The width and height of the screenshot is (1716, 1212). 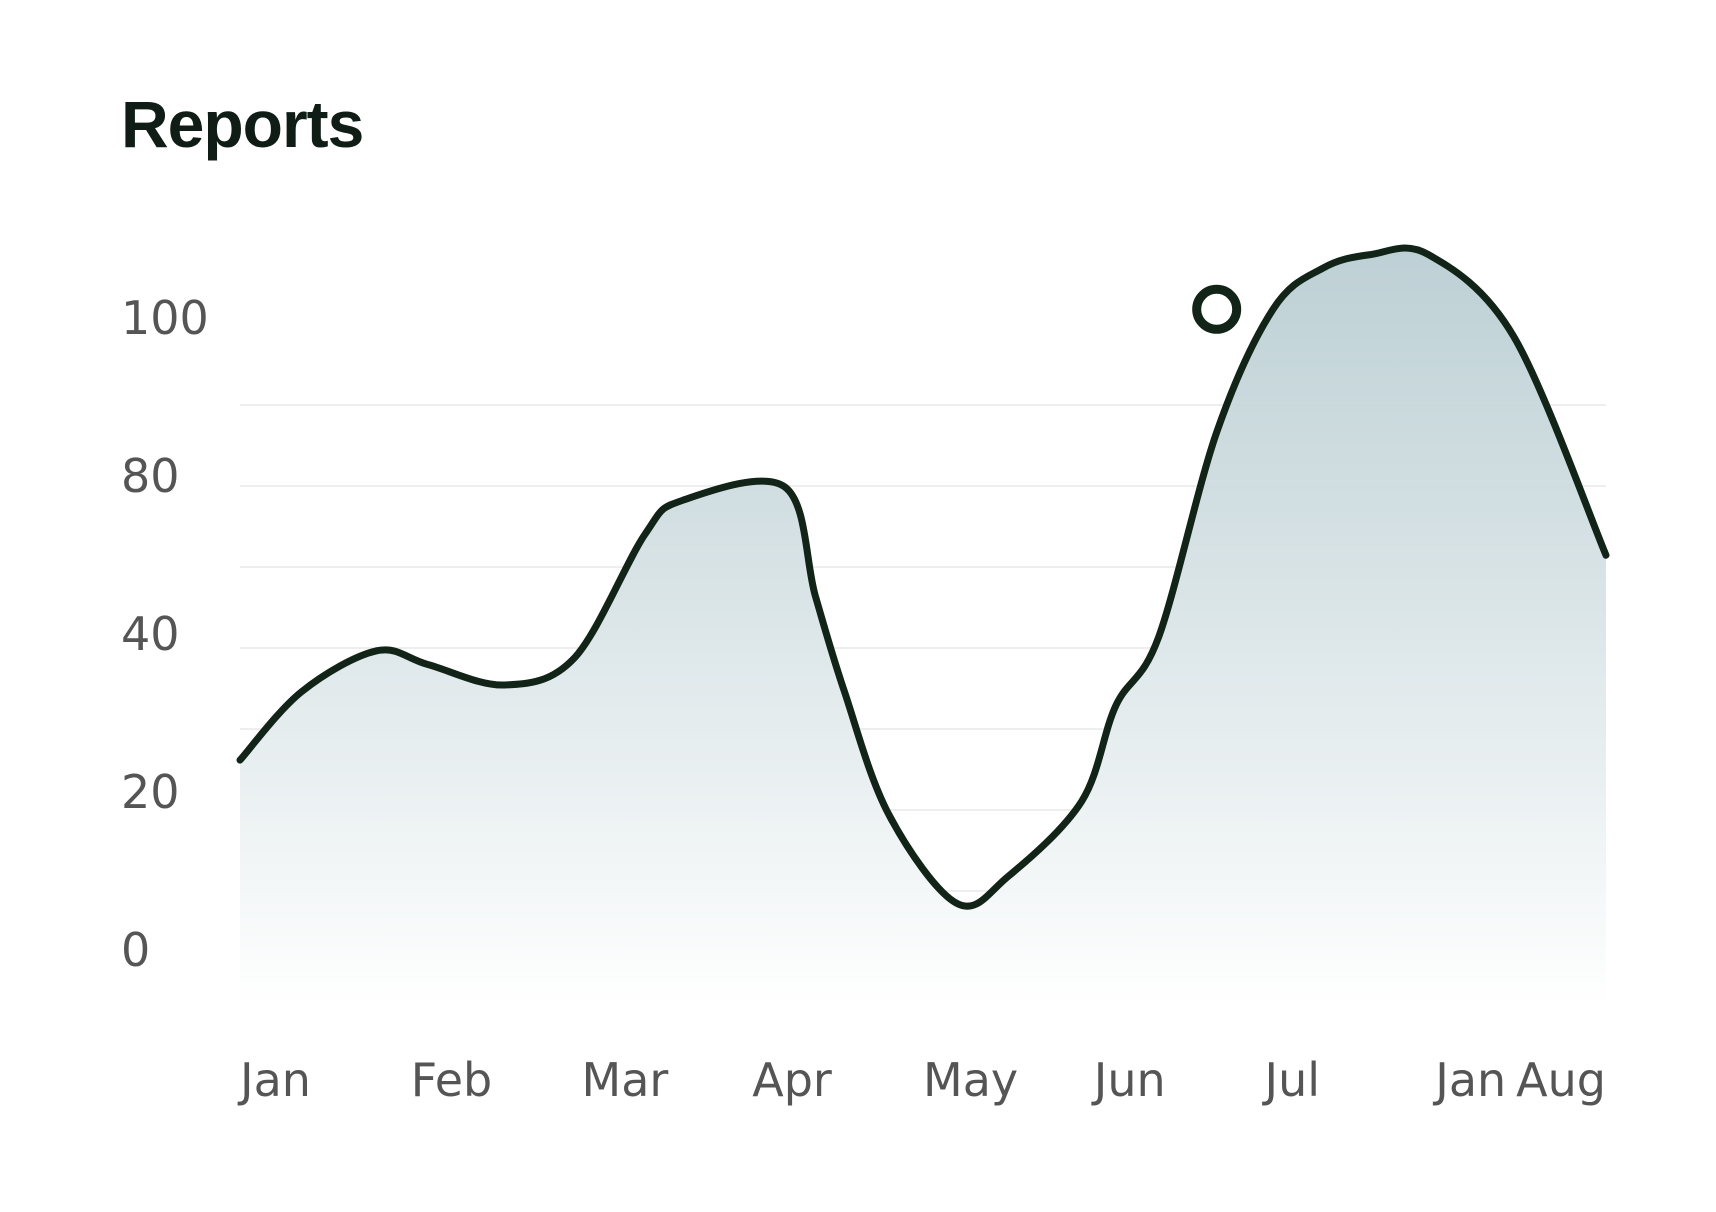 What do you see at coordinates (150, 634) in the screenshot?
I see `y-tick-label: 40` at bounding box center [150, 634].